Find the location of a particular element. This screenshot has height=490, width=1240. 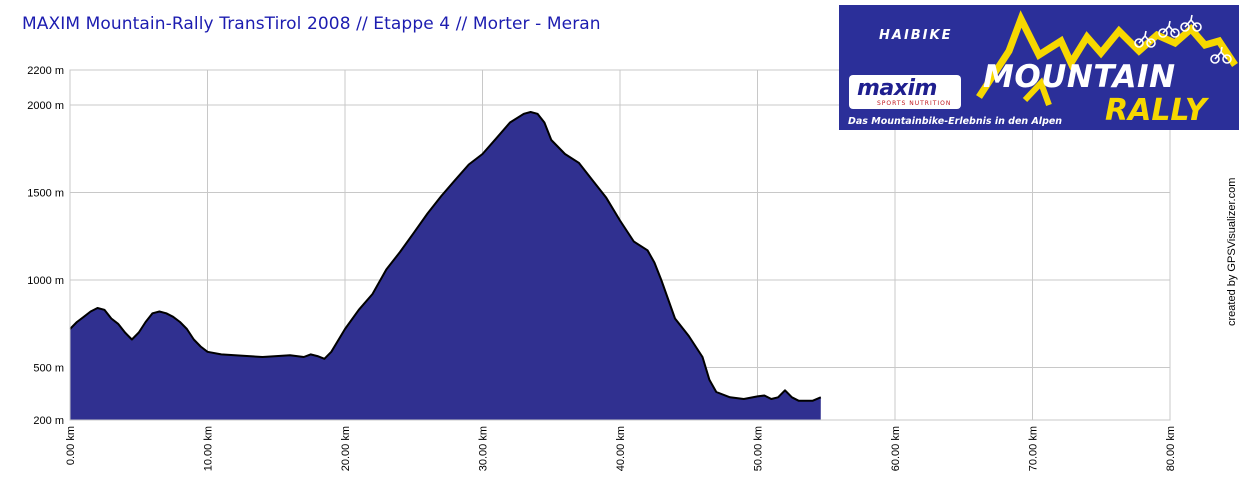

x-tick-label: 50.00 km is located at coordinates (759, 448).